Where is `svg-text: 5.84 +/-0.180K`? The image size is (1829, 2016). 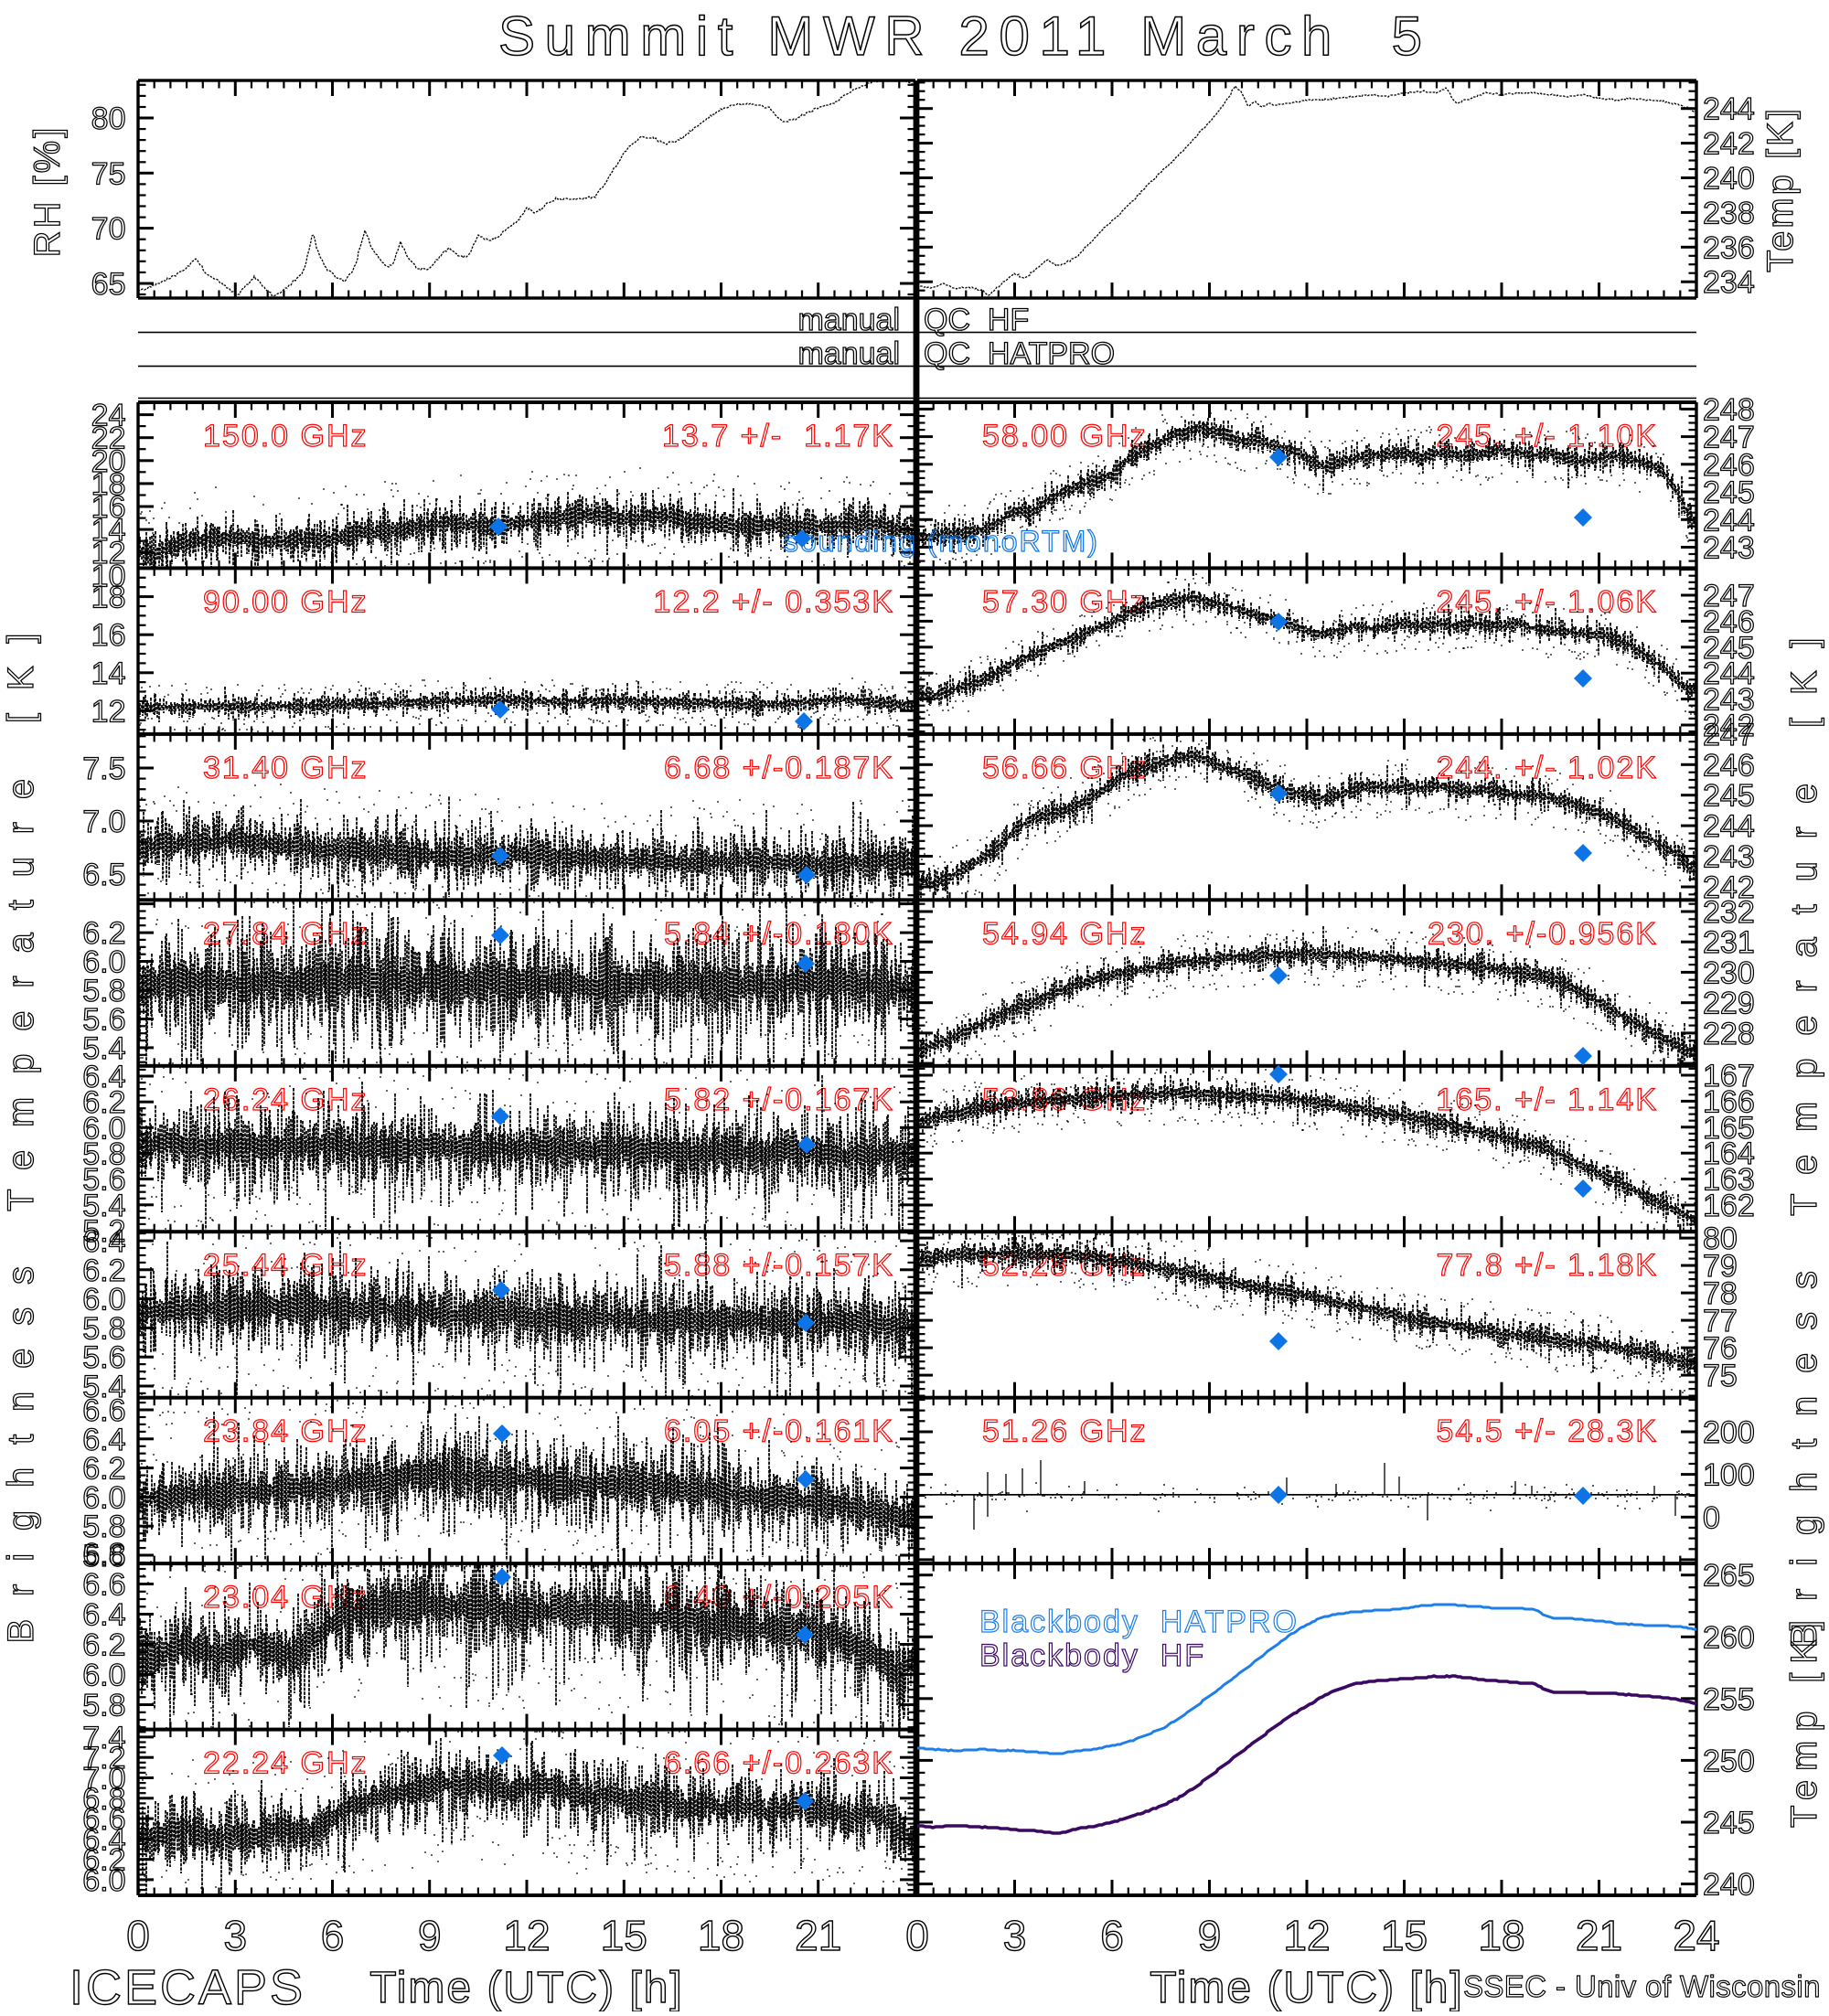 svg-text: 5.84 +/-0.180K is located at coordinates (779, 933).